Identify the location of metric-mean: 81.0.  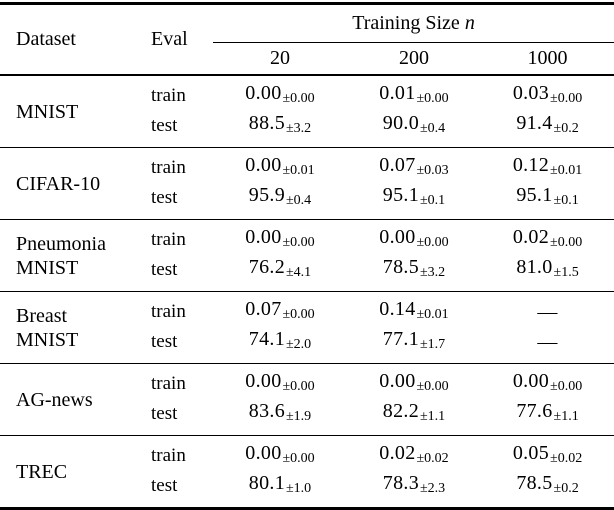
(534, 267).